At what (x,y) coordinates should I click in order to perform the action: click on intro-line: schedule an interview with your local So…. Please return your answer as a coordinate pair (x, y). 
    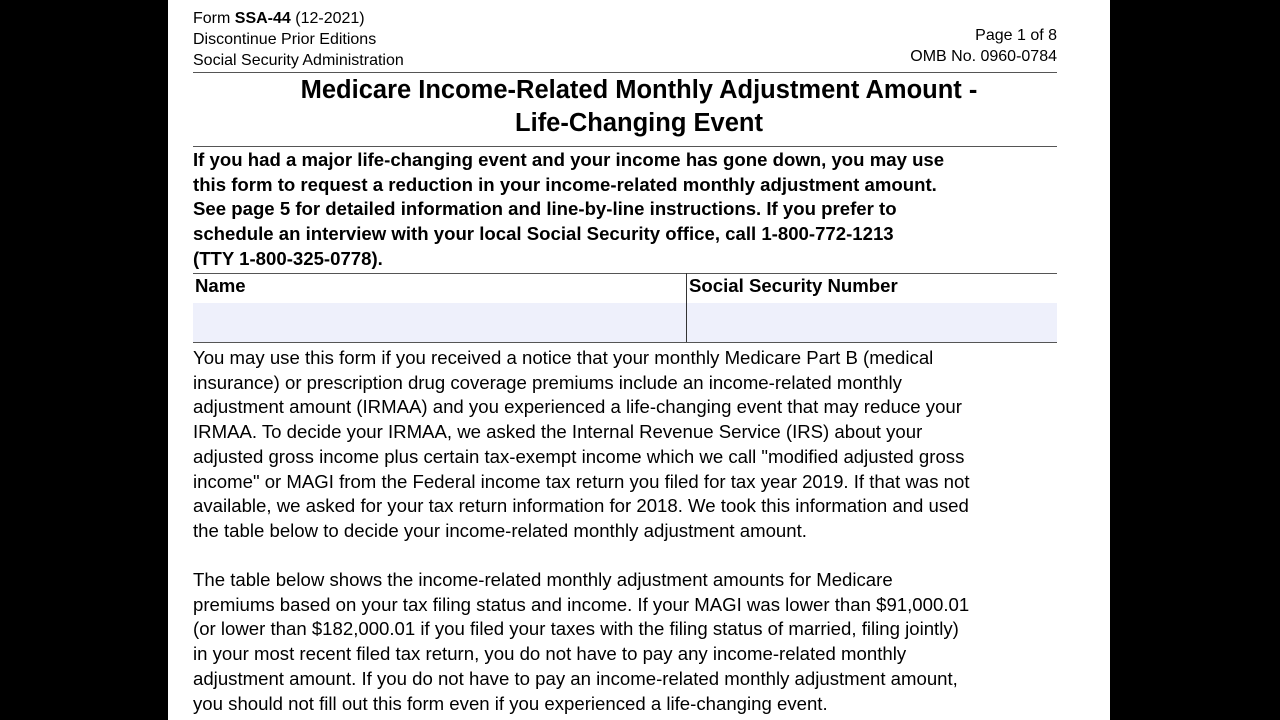
    Looking at the image, I should click on (543, 234).